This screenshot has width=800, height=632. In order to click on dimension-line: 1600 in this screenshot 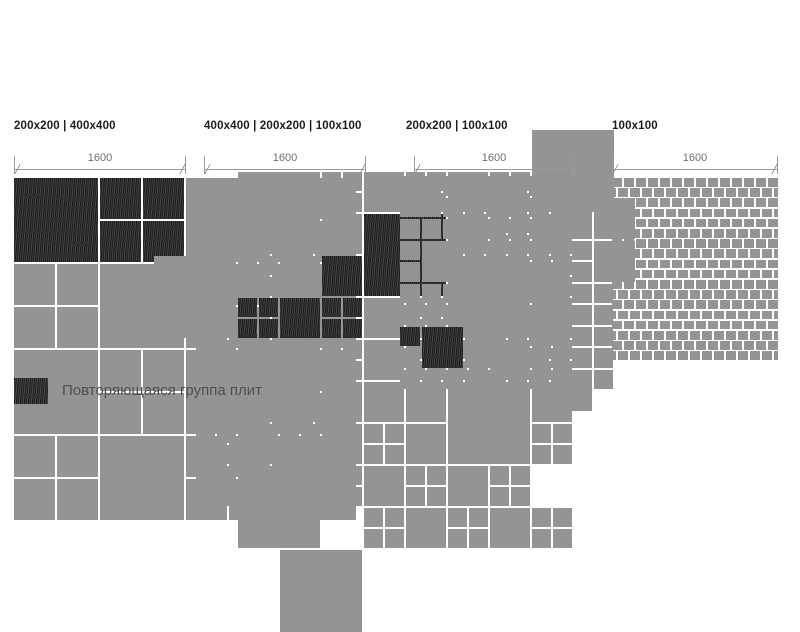, I will do `click(285, 163)`.